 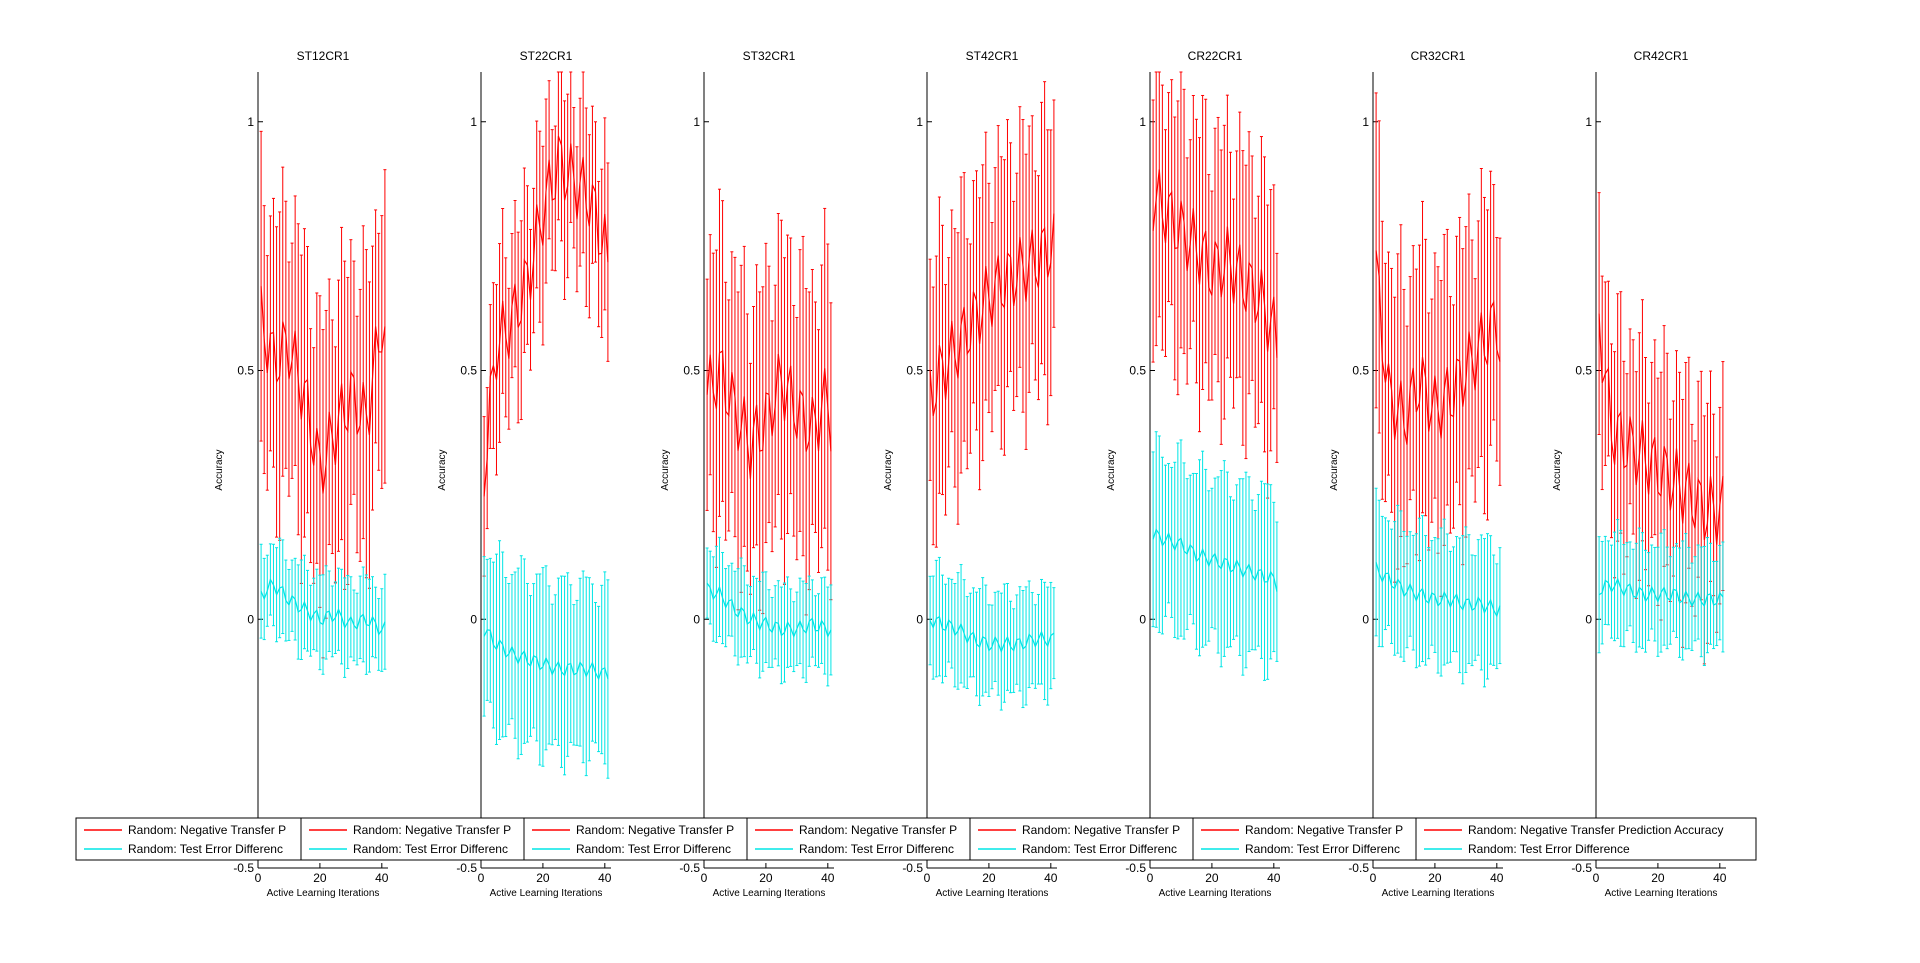 What do you see at coordinates (1215, 56) in the screenshot?
I see `chart-title: CR22CR1` at bounding box center [1215, 56].